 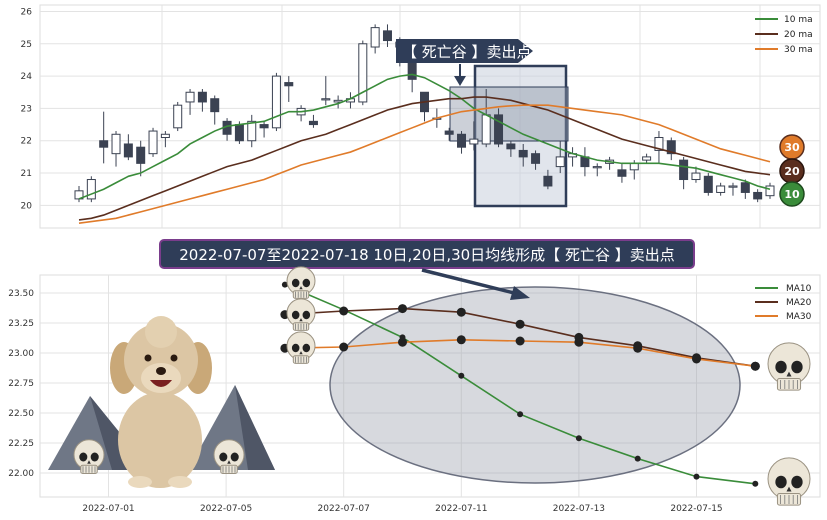 What do you see at coordinates (161, 402) in the screenshot?
I see `poodle-illustration` at bounding box center [161, 402].